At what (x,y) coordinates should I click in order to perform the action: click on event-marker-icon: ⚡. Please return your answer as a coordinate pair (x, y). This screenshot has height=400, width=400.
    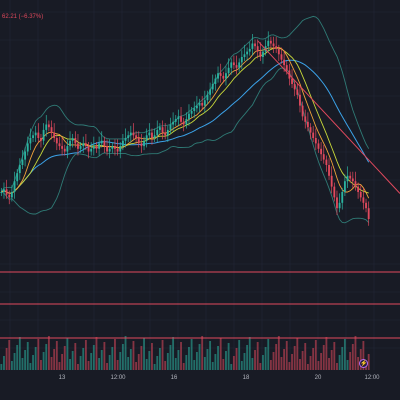
    Looking at the image, I should click on (363, 363).